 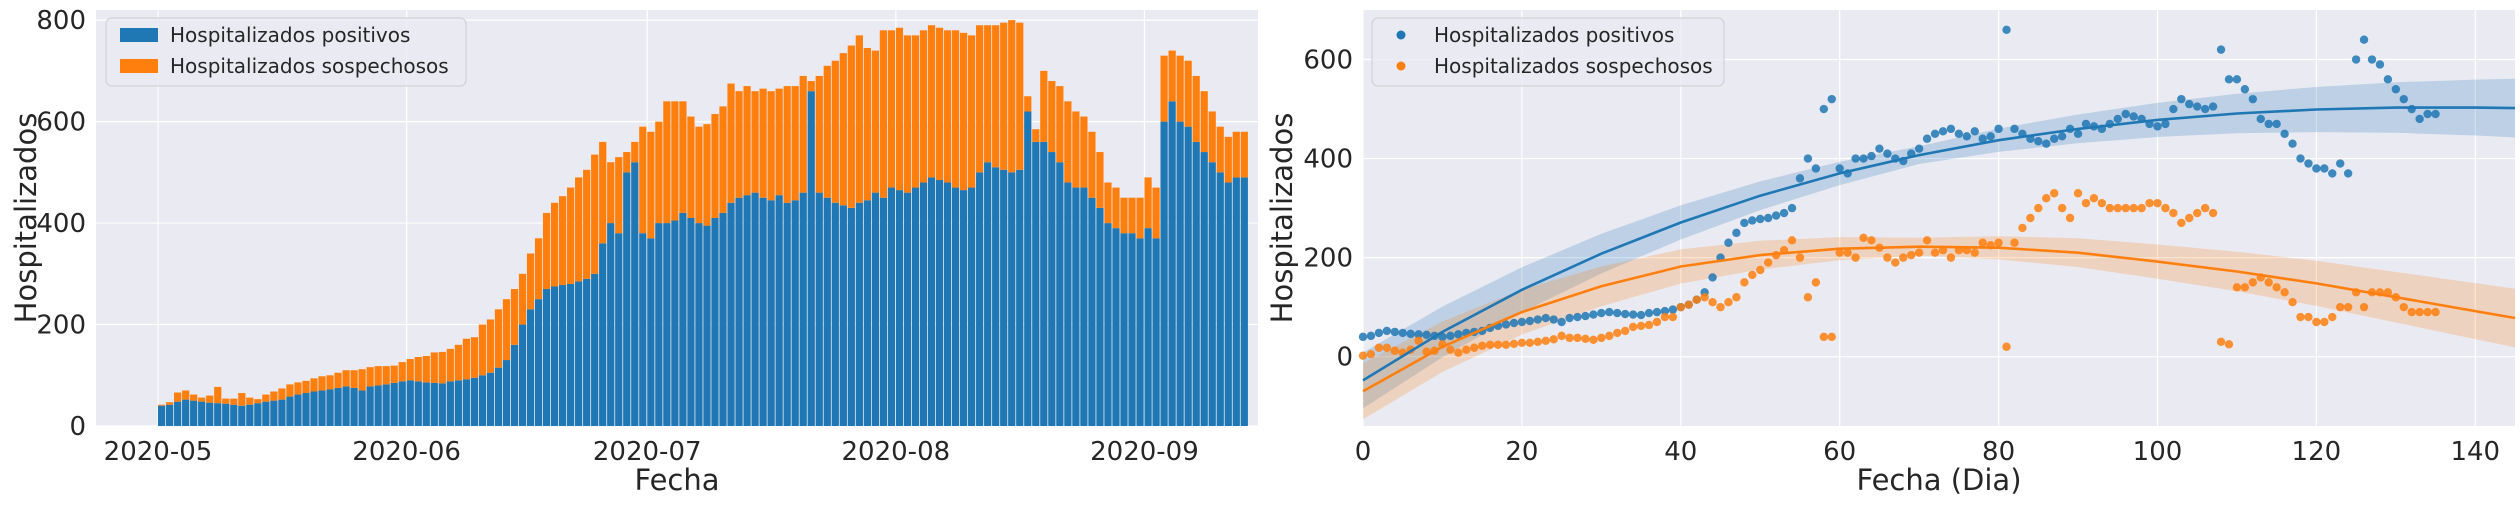 I want to click on right-x-tick-label: 100, so click(x=2158, y=452).